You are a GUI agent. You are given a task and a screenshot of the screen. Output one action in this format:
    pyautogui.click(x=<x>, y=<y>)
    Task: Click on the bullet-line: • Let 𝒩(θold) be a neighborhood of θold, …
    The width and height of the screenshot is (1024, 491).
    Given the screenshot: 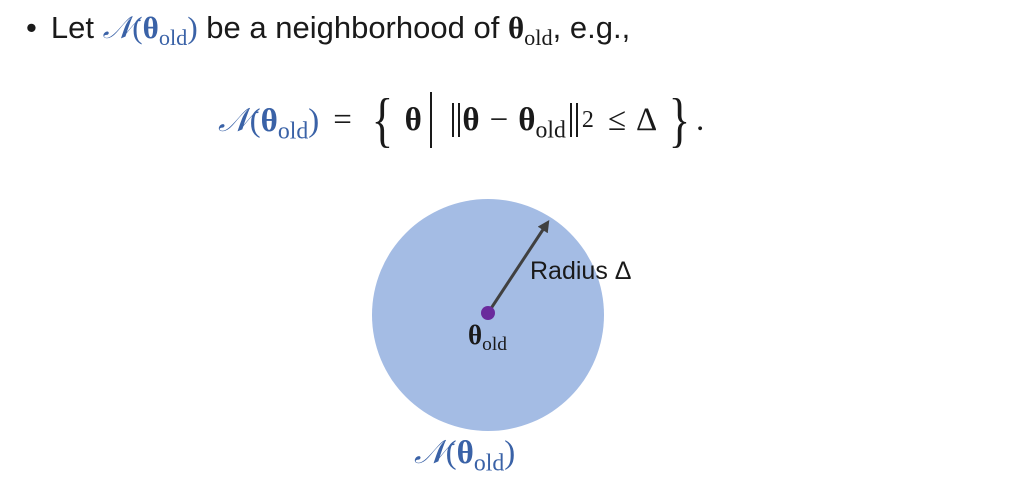 What is the action you would take?
    pyautogui.click(x=328, y=30)
    